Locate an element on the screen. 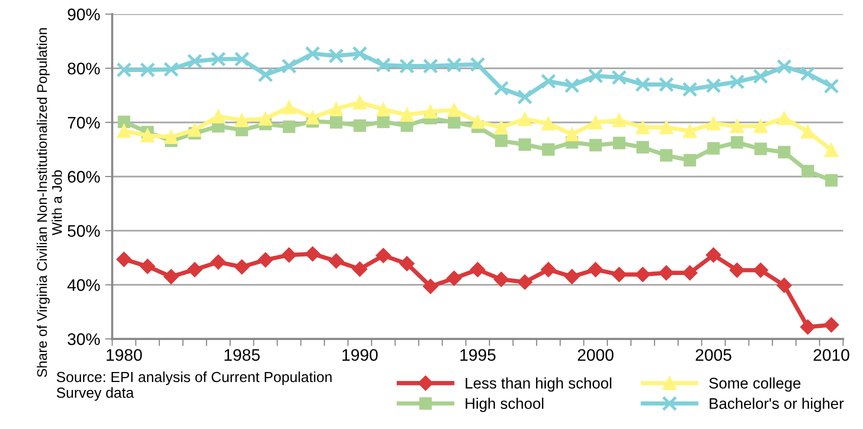 The width and height of the screenshot is (863, 429). y-tick-label: 60% is located at coordinates (84, 176).